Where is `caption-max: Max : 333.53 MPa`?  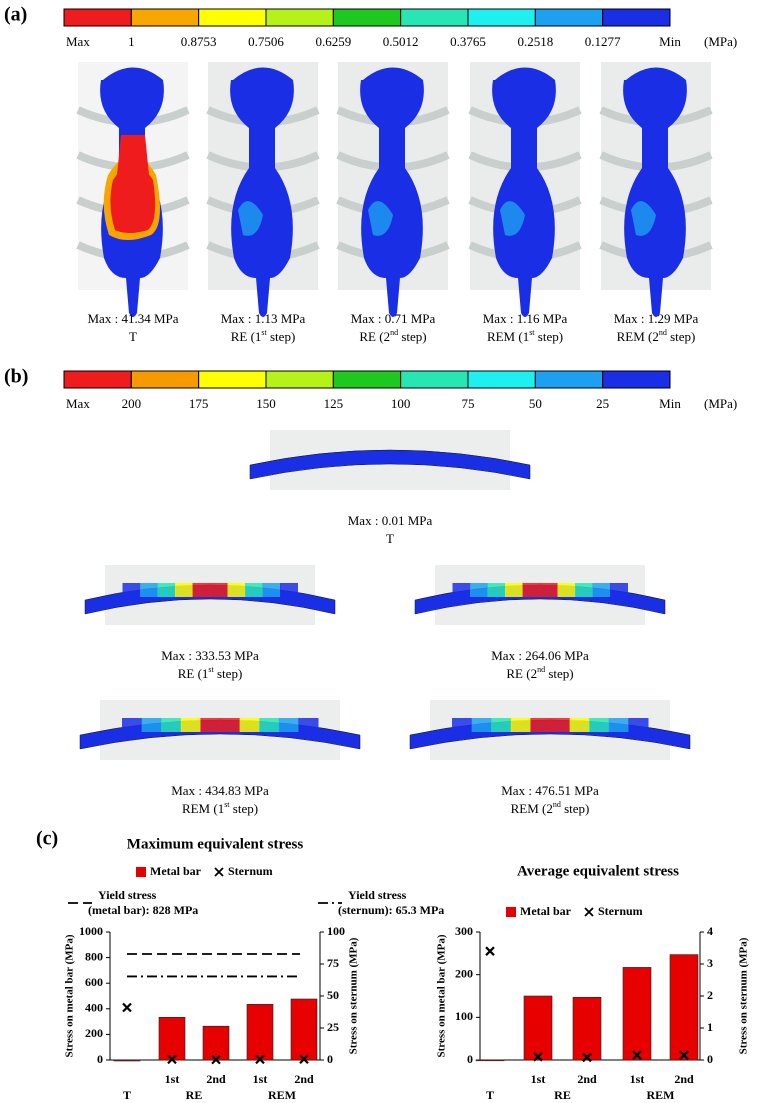 caption-max: Max : 333.53 MPa is located at coordinates (210, 655).